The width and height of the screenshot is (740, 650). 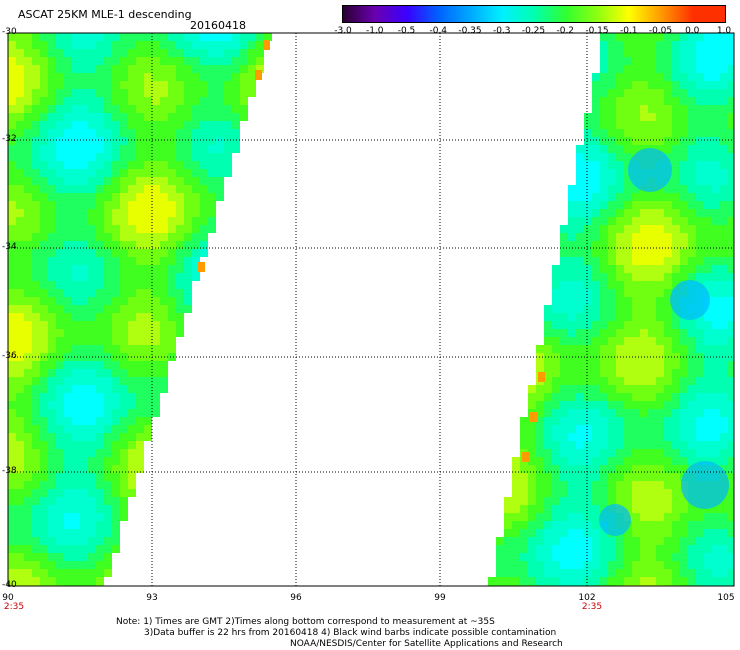 I want to click on x-tick-label: 105, so click(x=726, y=598).